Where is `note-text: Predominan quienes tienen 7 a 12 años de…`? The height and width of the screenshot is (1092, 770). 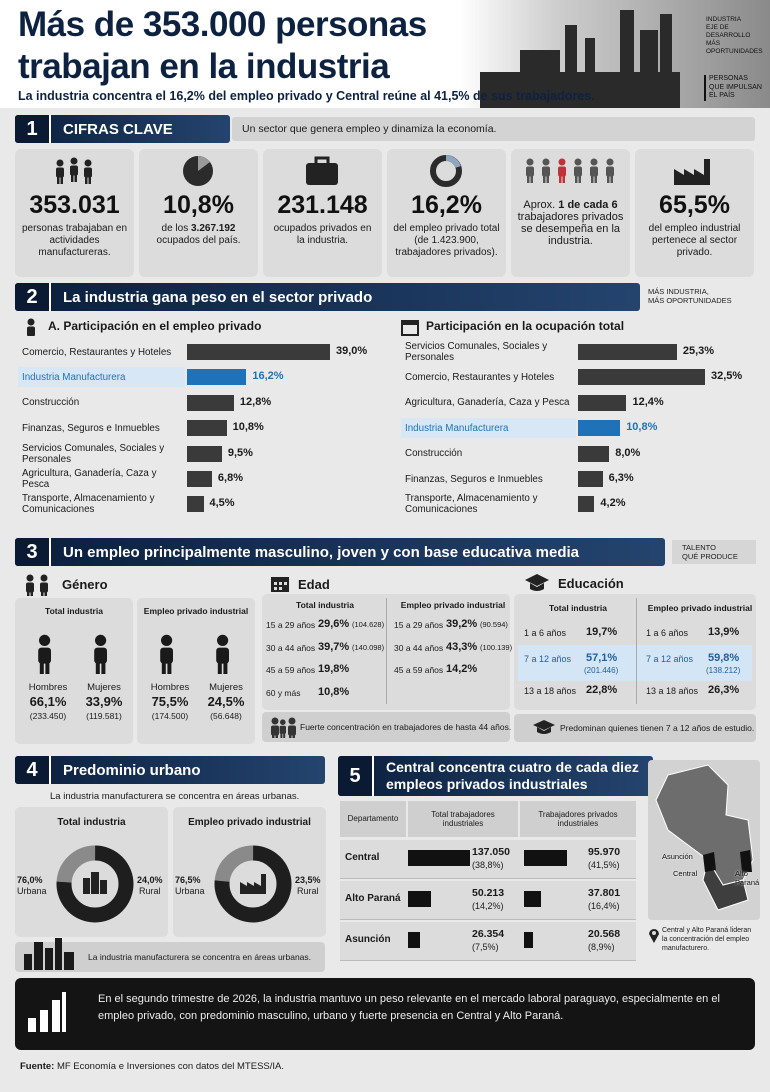
note-text: Predominan quienes tienen 7 a 12 años de… is located at coordinates (657, 728).